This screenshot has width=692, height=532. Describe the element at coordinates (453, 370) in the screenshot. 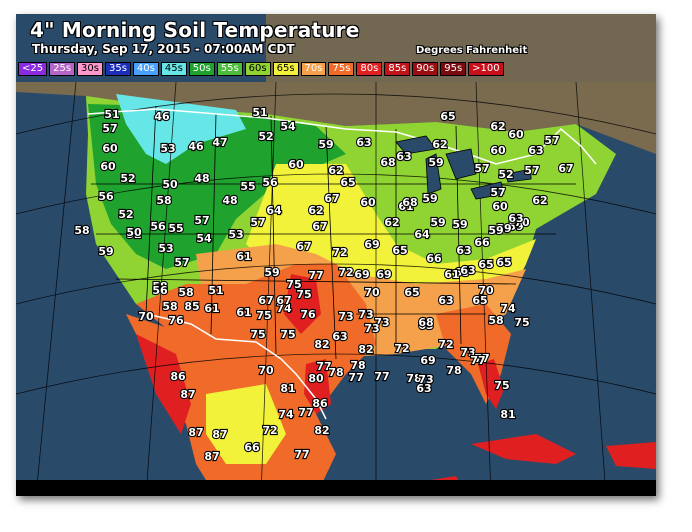

I see `temperature-reading: 78` at that location.